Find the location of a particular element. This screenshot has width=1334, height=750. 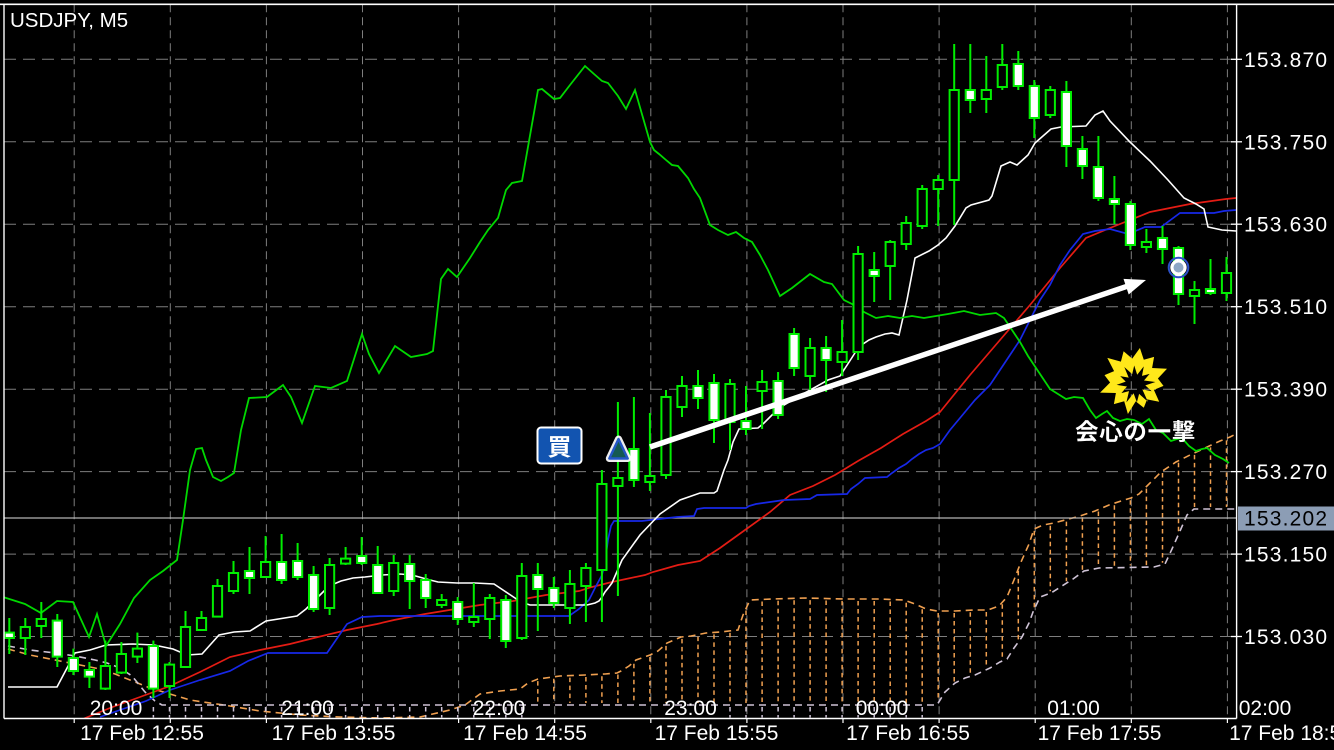

svg-text: 17 Feb 12:55 is located at coordinates (142, 733).